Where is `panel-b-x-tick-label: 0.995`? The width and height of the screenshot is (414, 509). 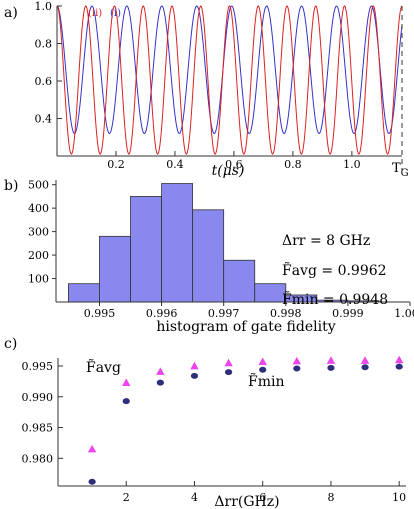 panel-b-x-tick-label: 0.995 is located at coordinates (100, 313).